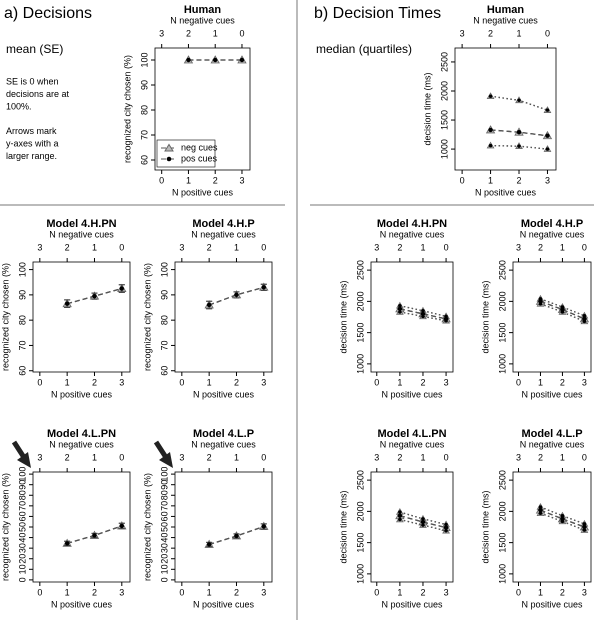 The height and width of the screenshot is (620, 594). What do you see at coordinates (34, 49) in the screenshot?
I see `panel-subtitle: mean (SE)` at bounding box center [34, 49].